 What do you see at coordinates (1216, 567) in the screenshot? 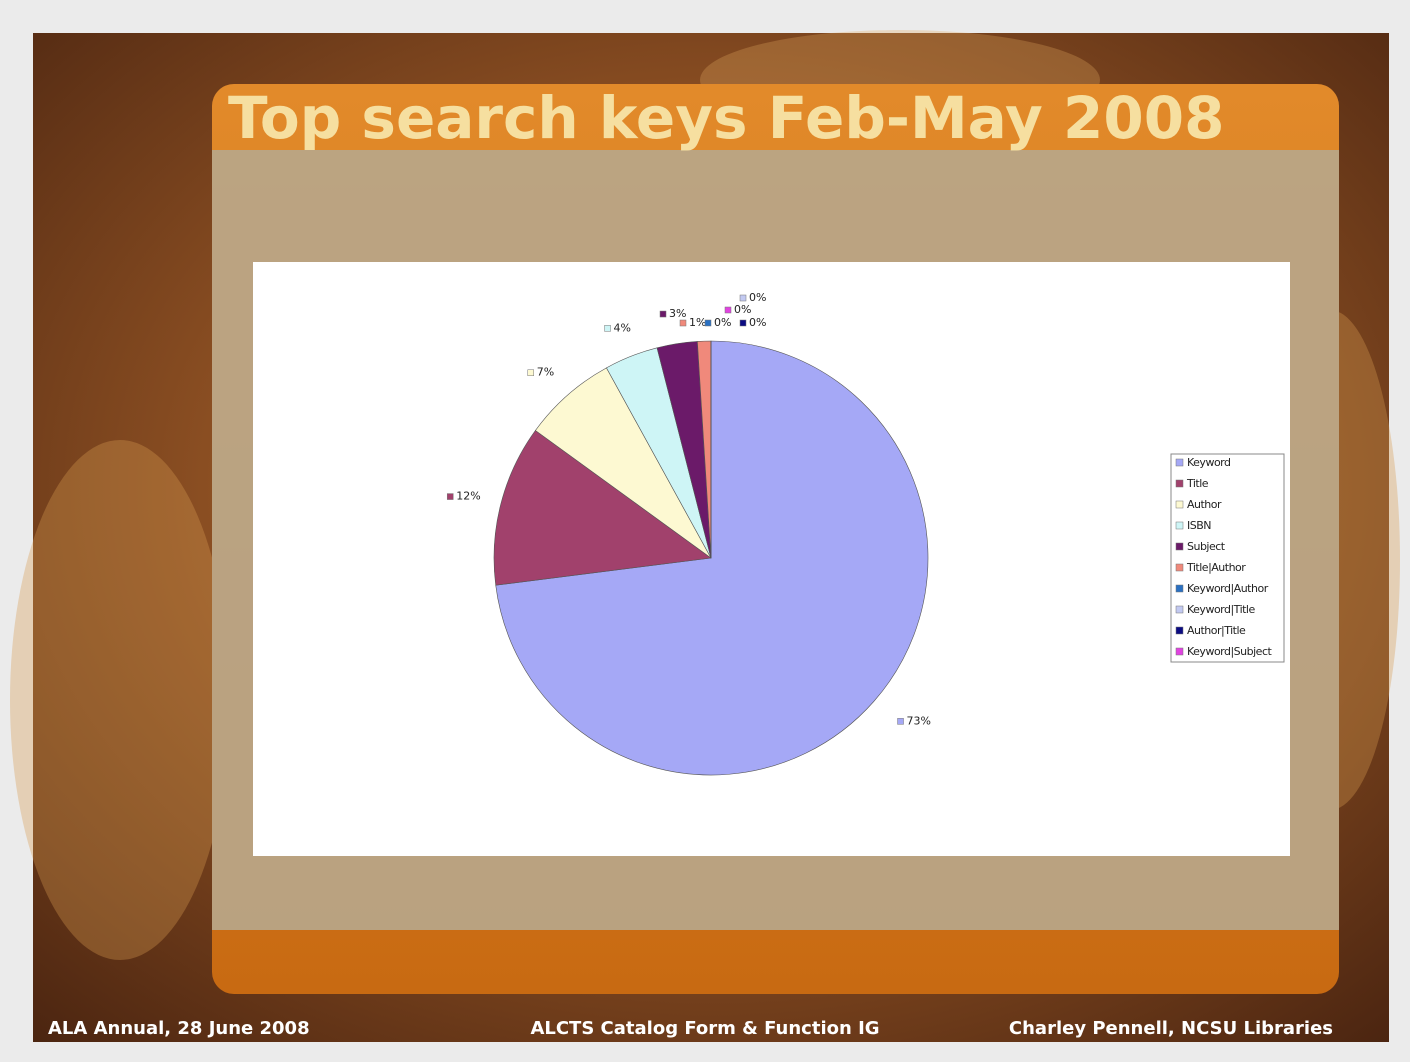
I see `legend-label: Title|Author` at bounding box center [1216, 567].